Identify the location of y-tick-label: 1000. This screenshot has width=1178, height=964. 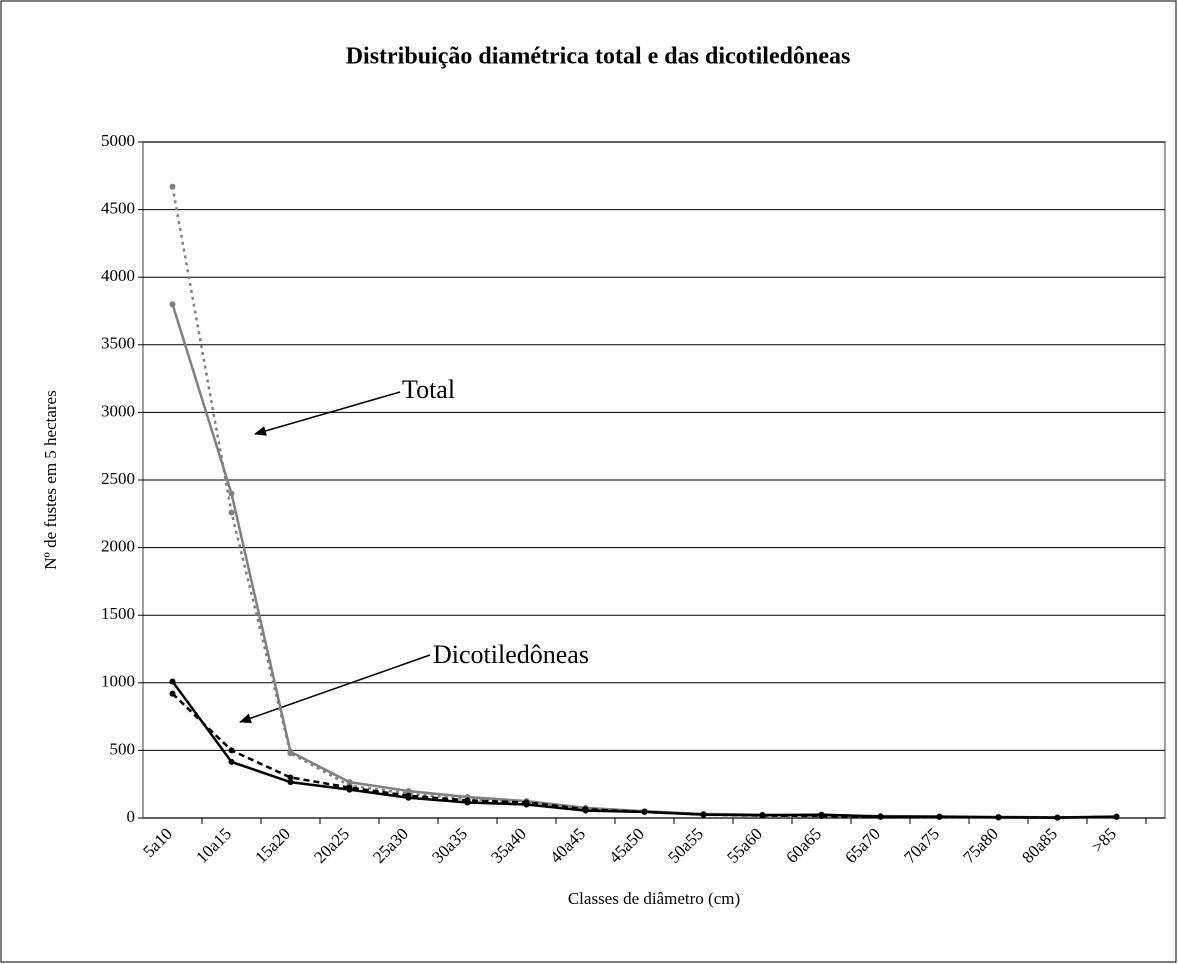
(118, 681).